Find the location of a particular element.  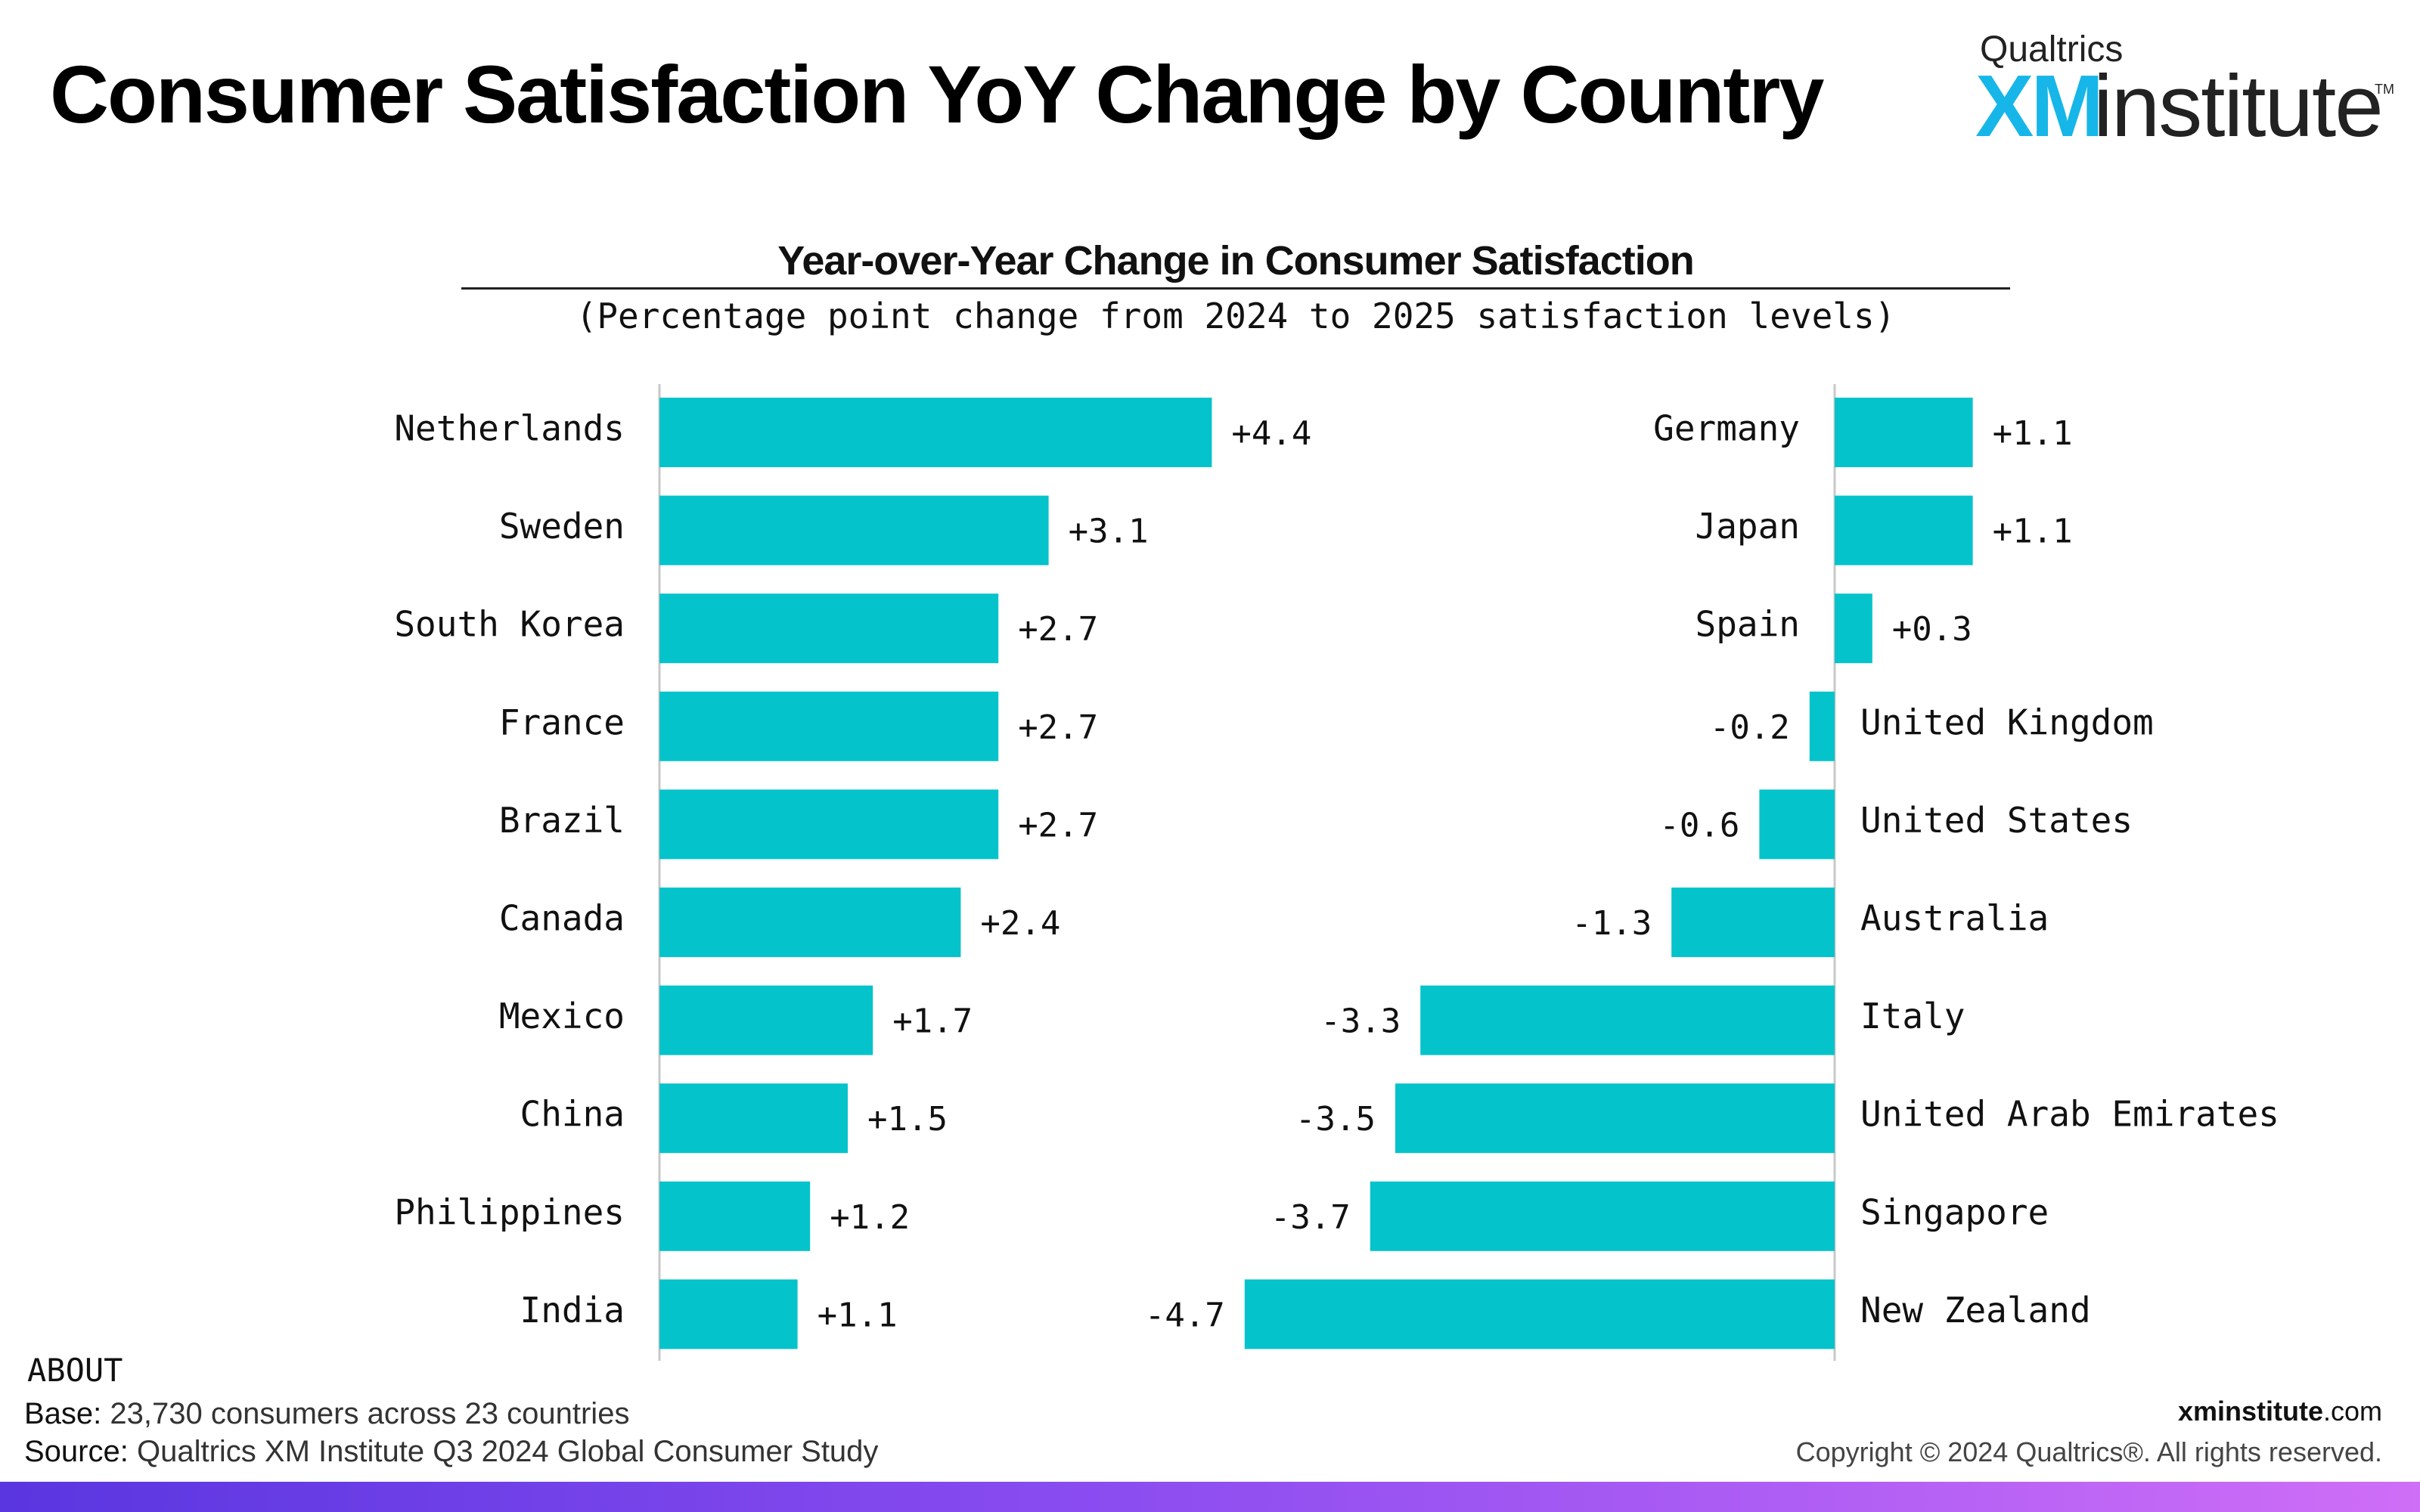

qualtrics-xm-institute-logo: Qualtrics XM institute TM is located at coordinates (2184, 92).